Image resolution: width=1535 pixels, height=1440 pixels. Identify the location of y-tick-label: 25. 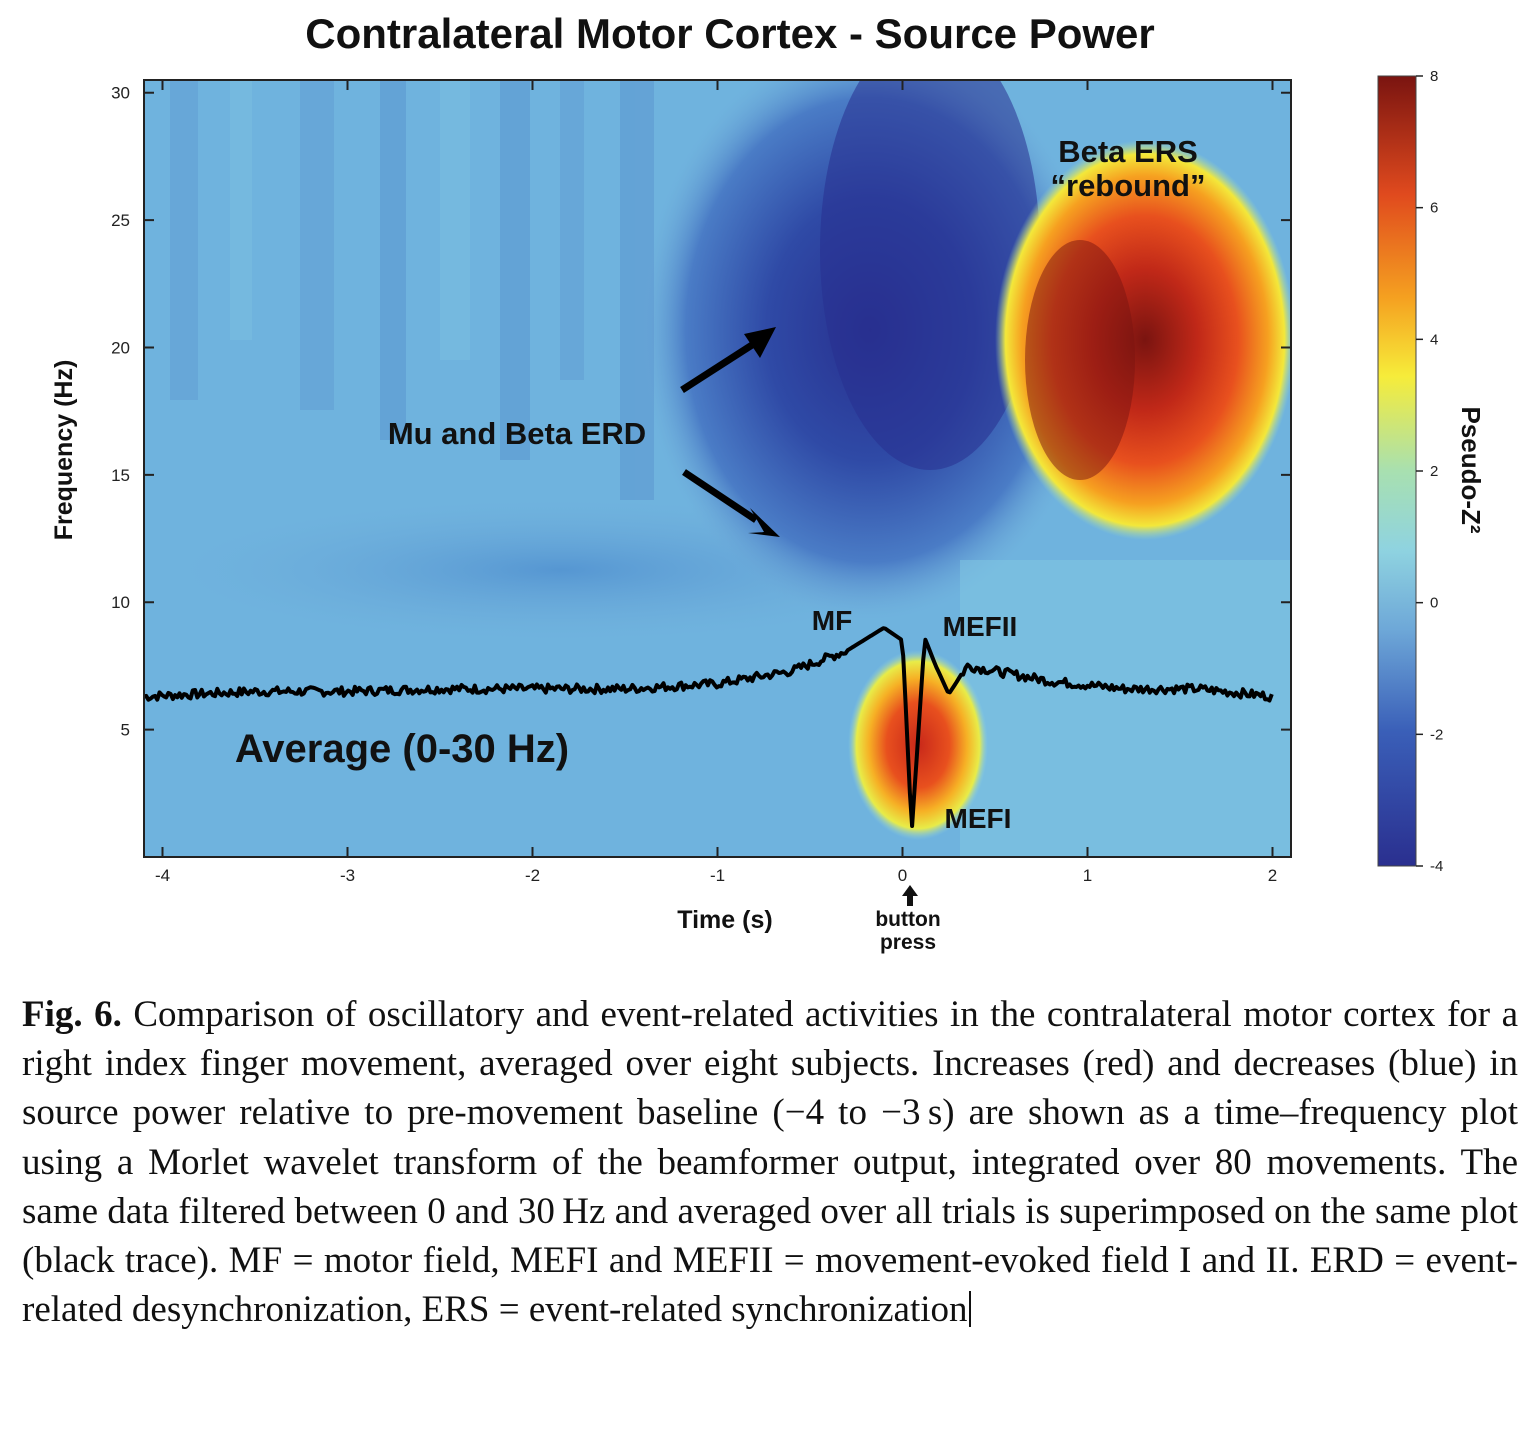
(120, 220).